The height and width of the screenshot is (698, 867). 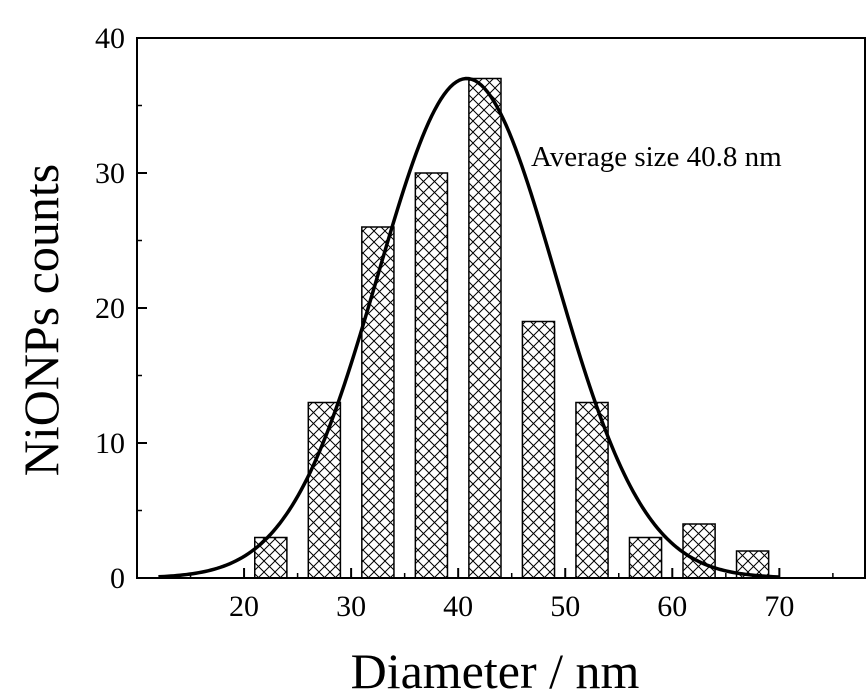 What do you see at coordinates (244, 606) in the screenshot?
I see `x-tick-label: 20` at bounding box center [244, 606].